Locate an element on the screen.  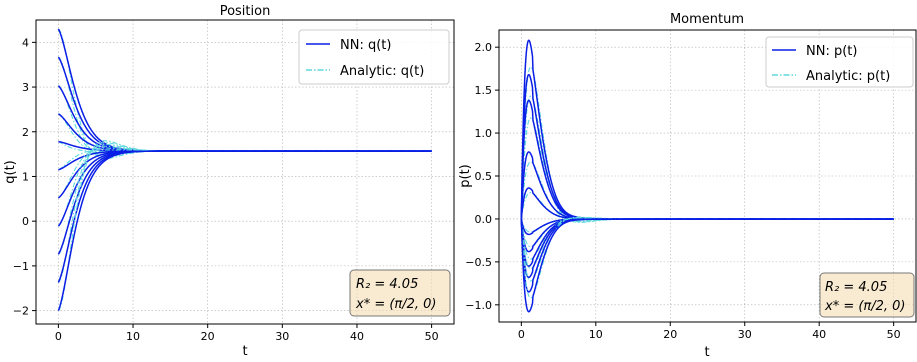
momentum-xtick-label: 40 is located at coordinates (819, 334).